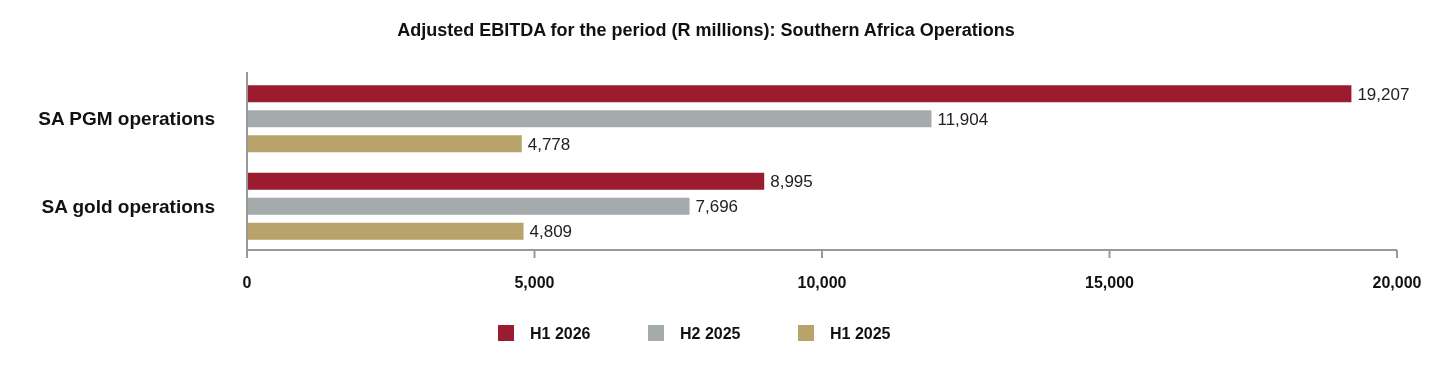 The width and height of the screenshot is (1436, 376). I want to click on data-label: 7,696, so click(717, 207).